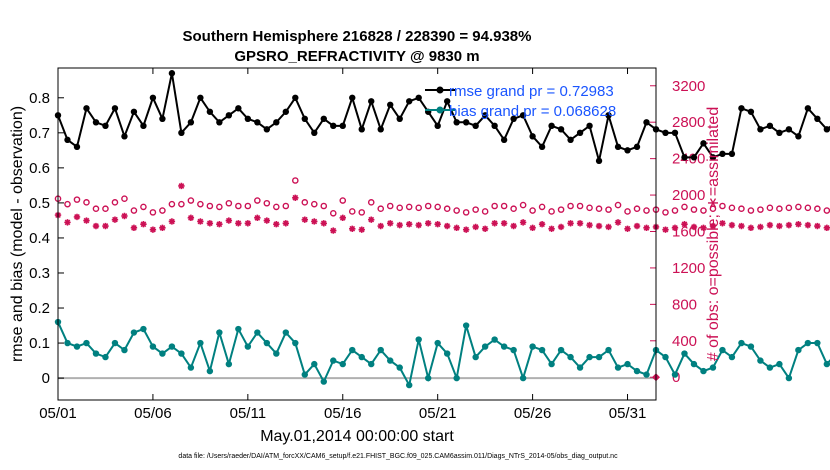  I want to click on y2-tick-label: 2000, so click(688, 195).